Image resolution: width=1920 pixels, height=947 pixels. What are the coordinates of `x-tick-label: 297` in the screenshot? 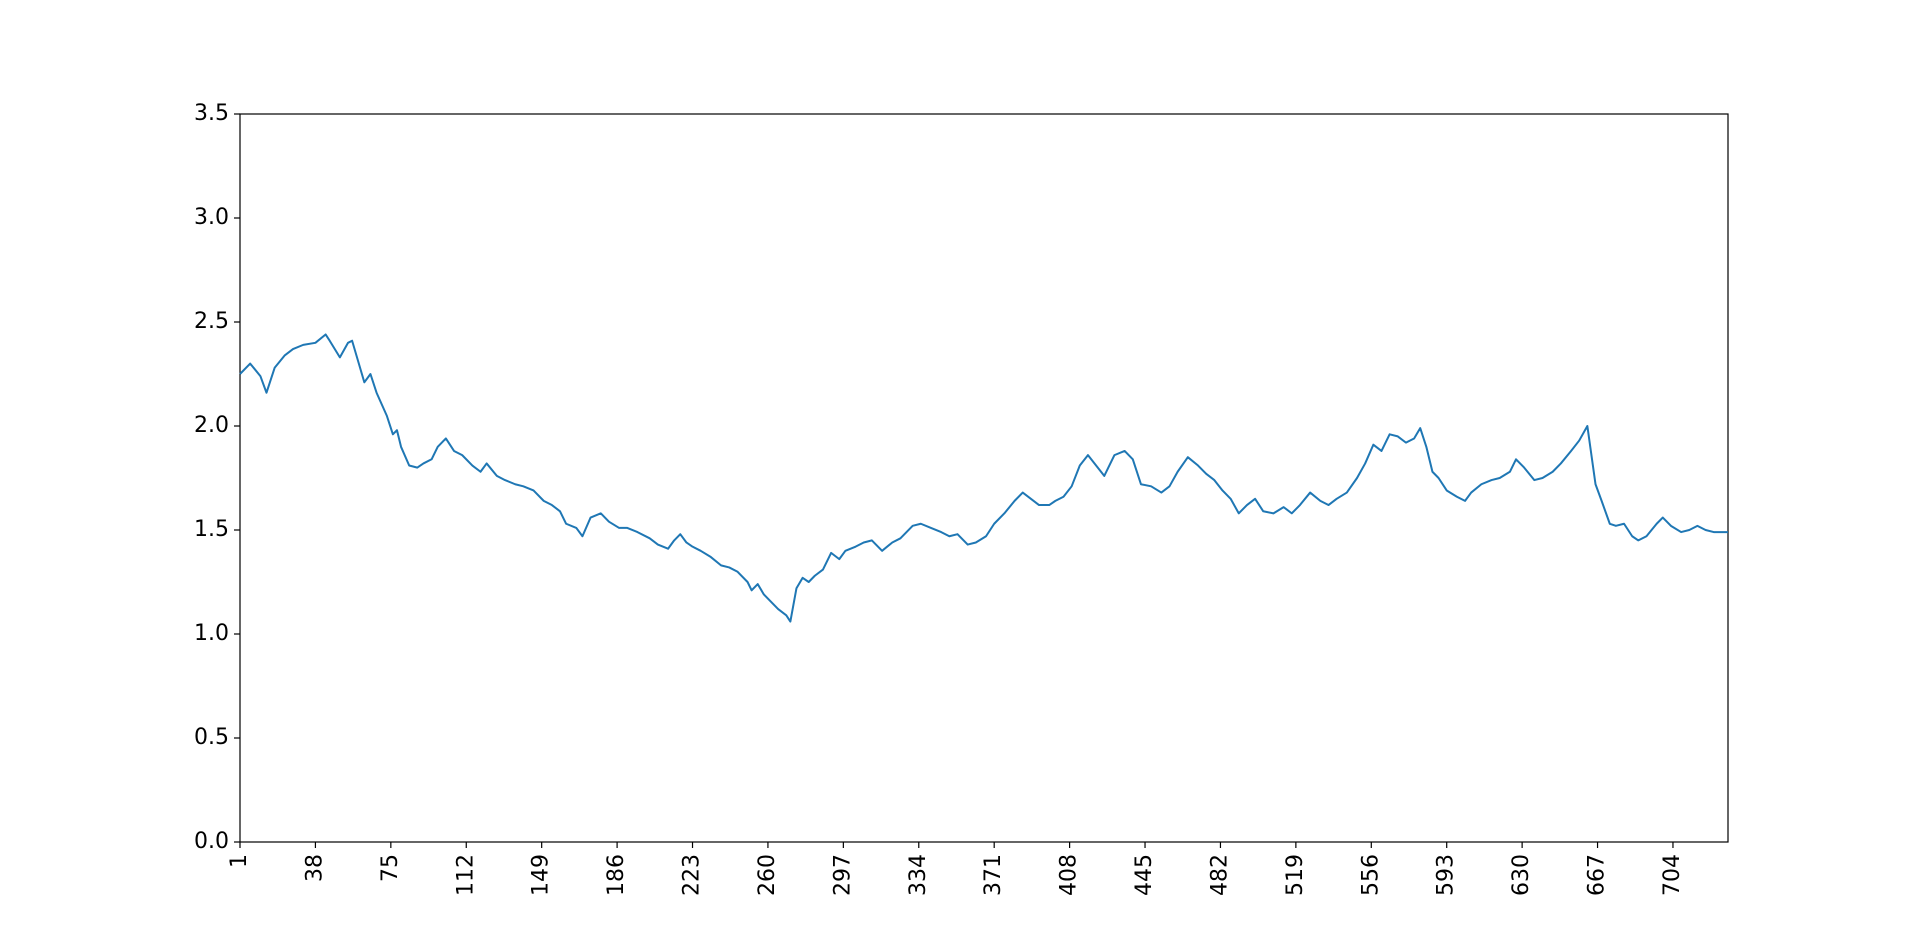 It's located at (842, 875).